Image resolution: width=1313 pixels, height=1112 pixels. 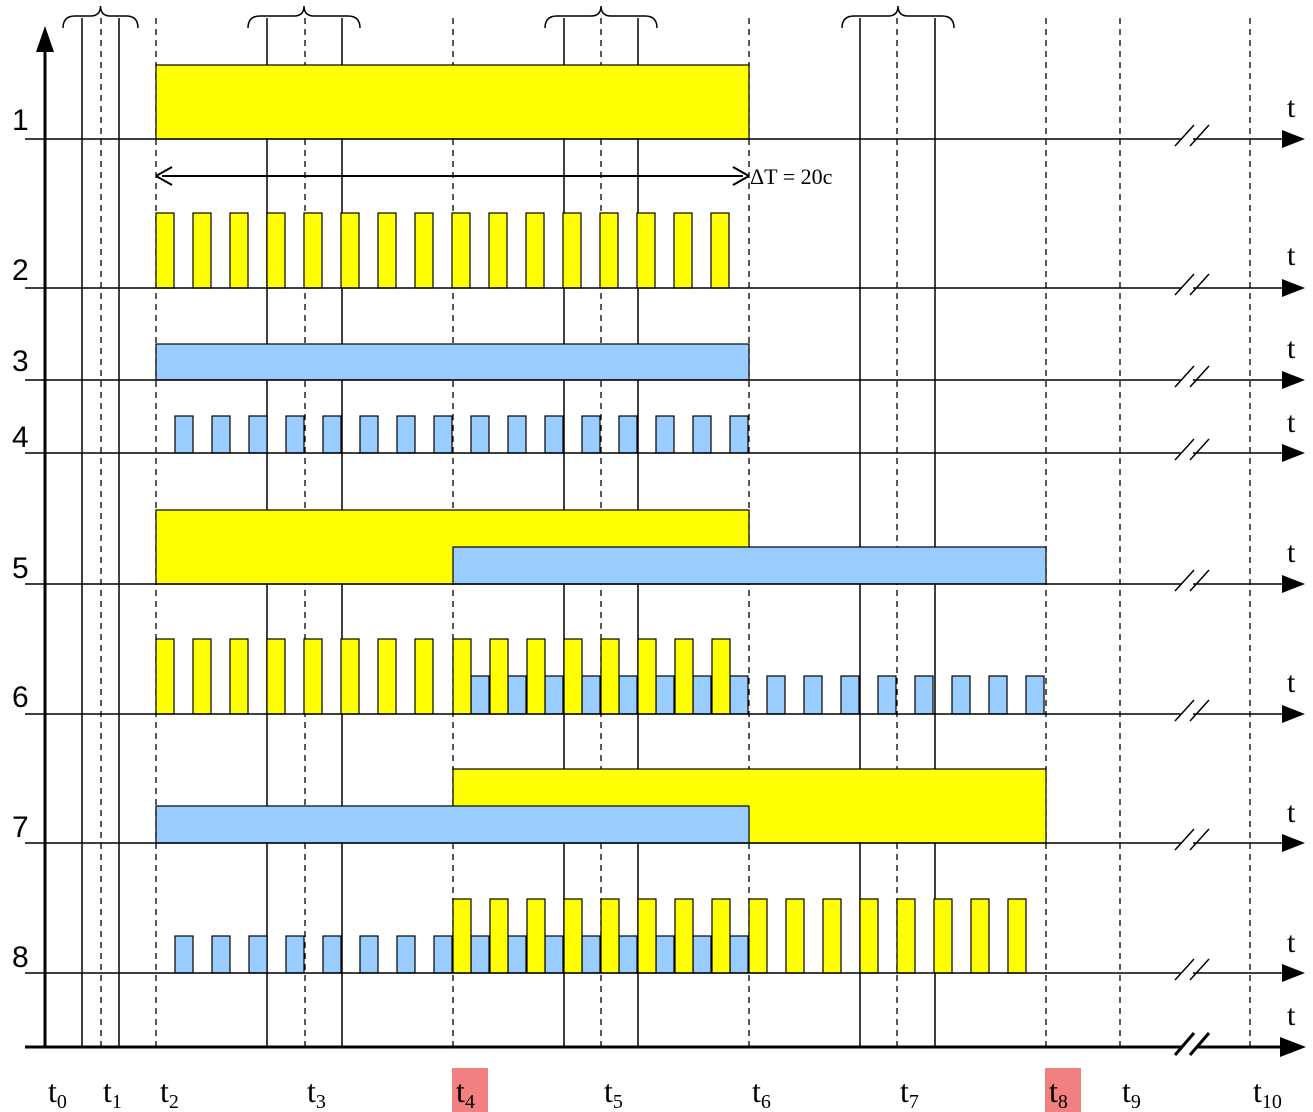 I want to click on row-label-2: 2, so click(x=20, y=270).